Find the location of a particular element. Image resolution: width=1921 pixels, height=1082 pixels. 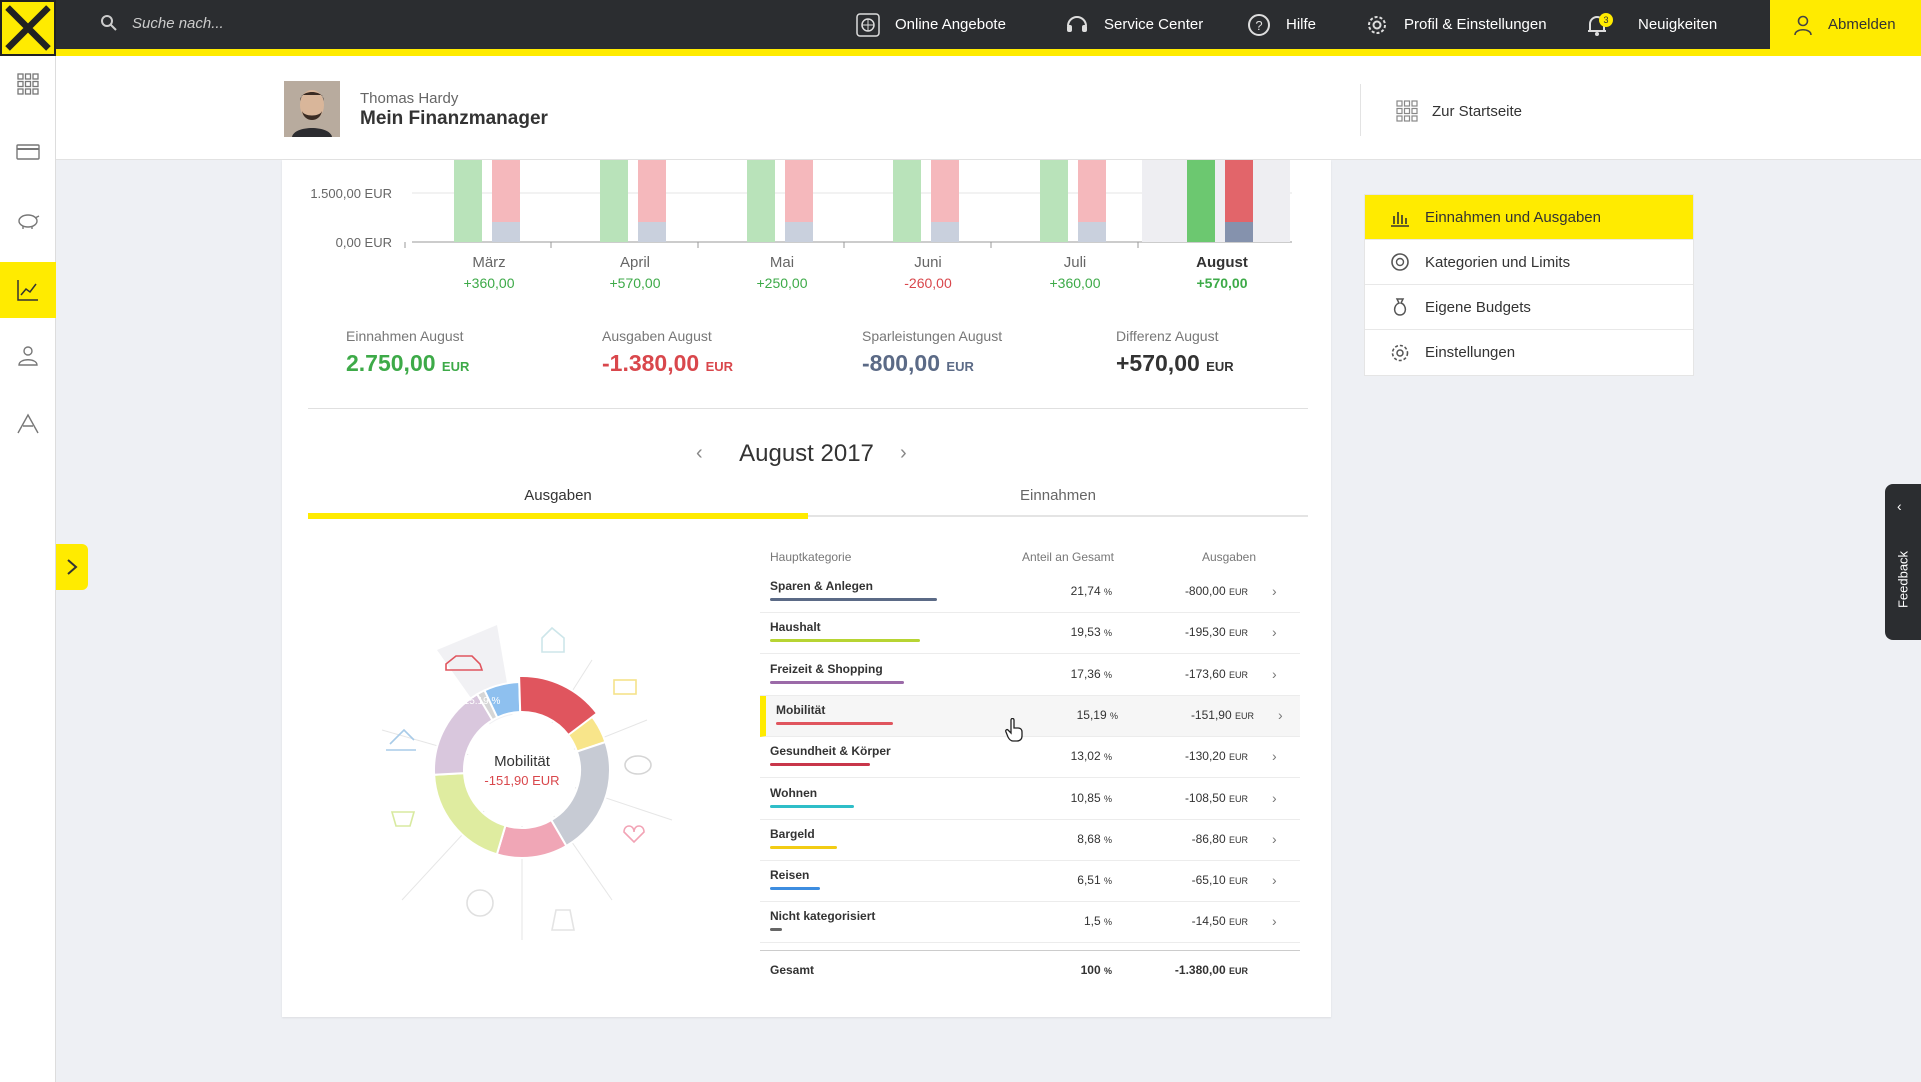

people-icon is located at coordinates (28, 356).